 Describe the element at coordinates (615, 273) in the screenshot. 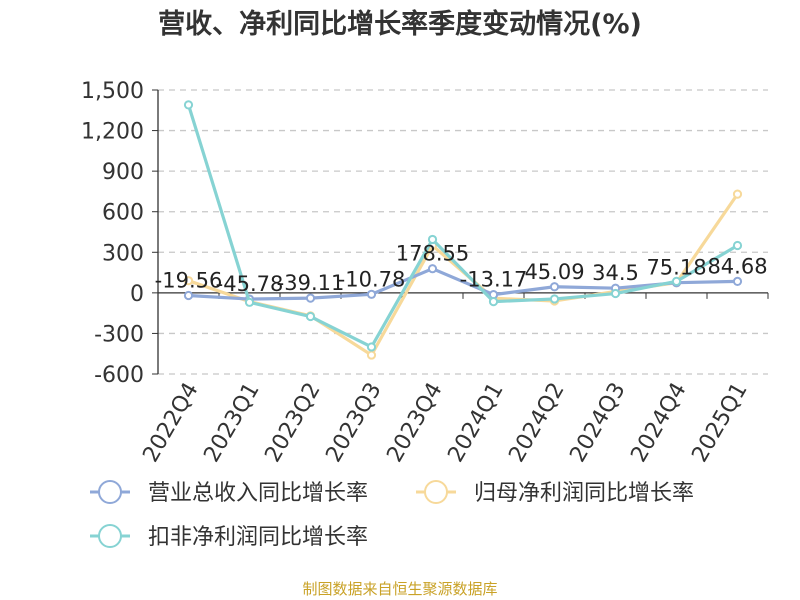

I see `data-label: 34.5` at that location.